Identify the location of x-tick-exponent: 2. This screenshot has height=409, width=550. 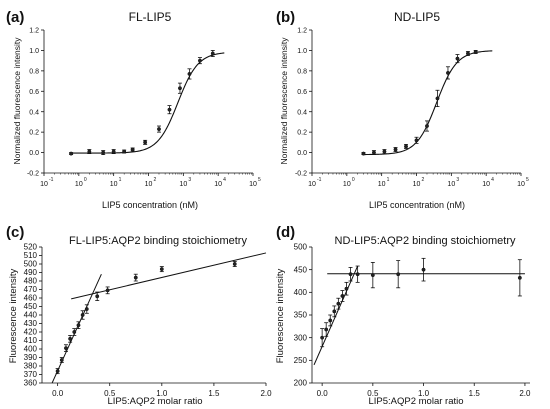
(423, 180).